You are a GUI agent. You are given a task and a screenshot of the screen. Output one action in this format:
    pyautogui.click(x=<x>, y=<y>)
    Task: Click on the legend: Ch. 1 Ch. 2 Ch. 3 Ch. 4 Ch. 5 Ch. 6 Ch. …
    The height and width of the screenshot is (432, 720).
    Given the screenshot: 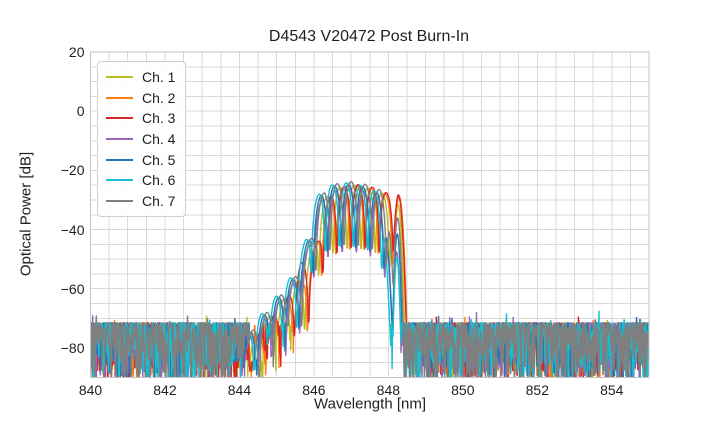 What is the action you would take?
    pyautogui.click(x=142, y=139)
    